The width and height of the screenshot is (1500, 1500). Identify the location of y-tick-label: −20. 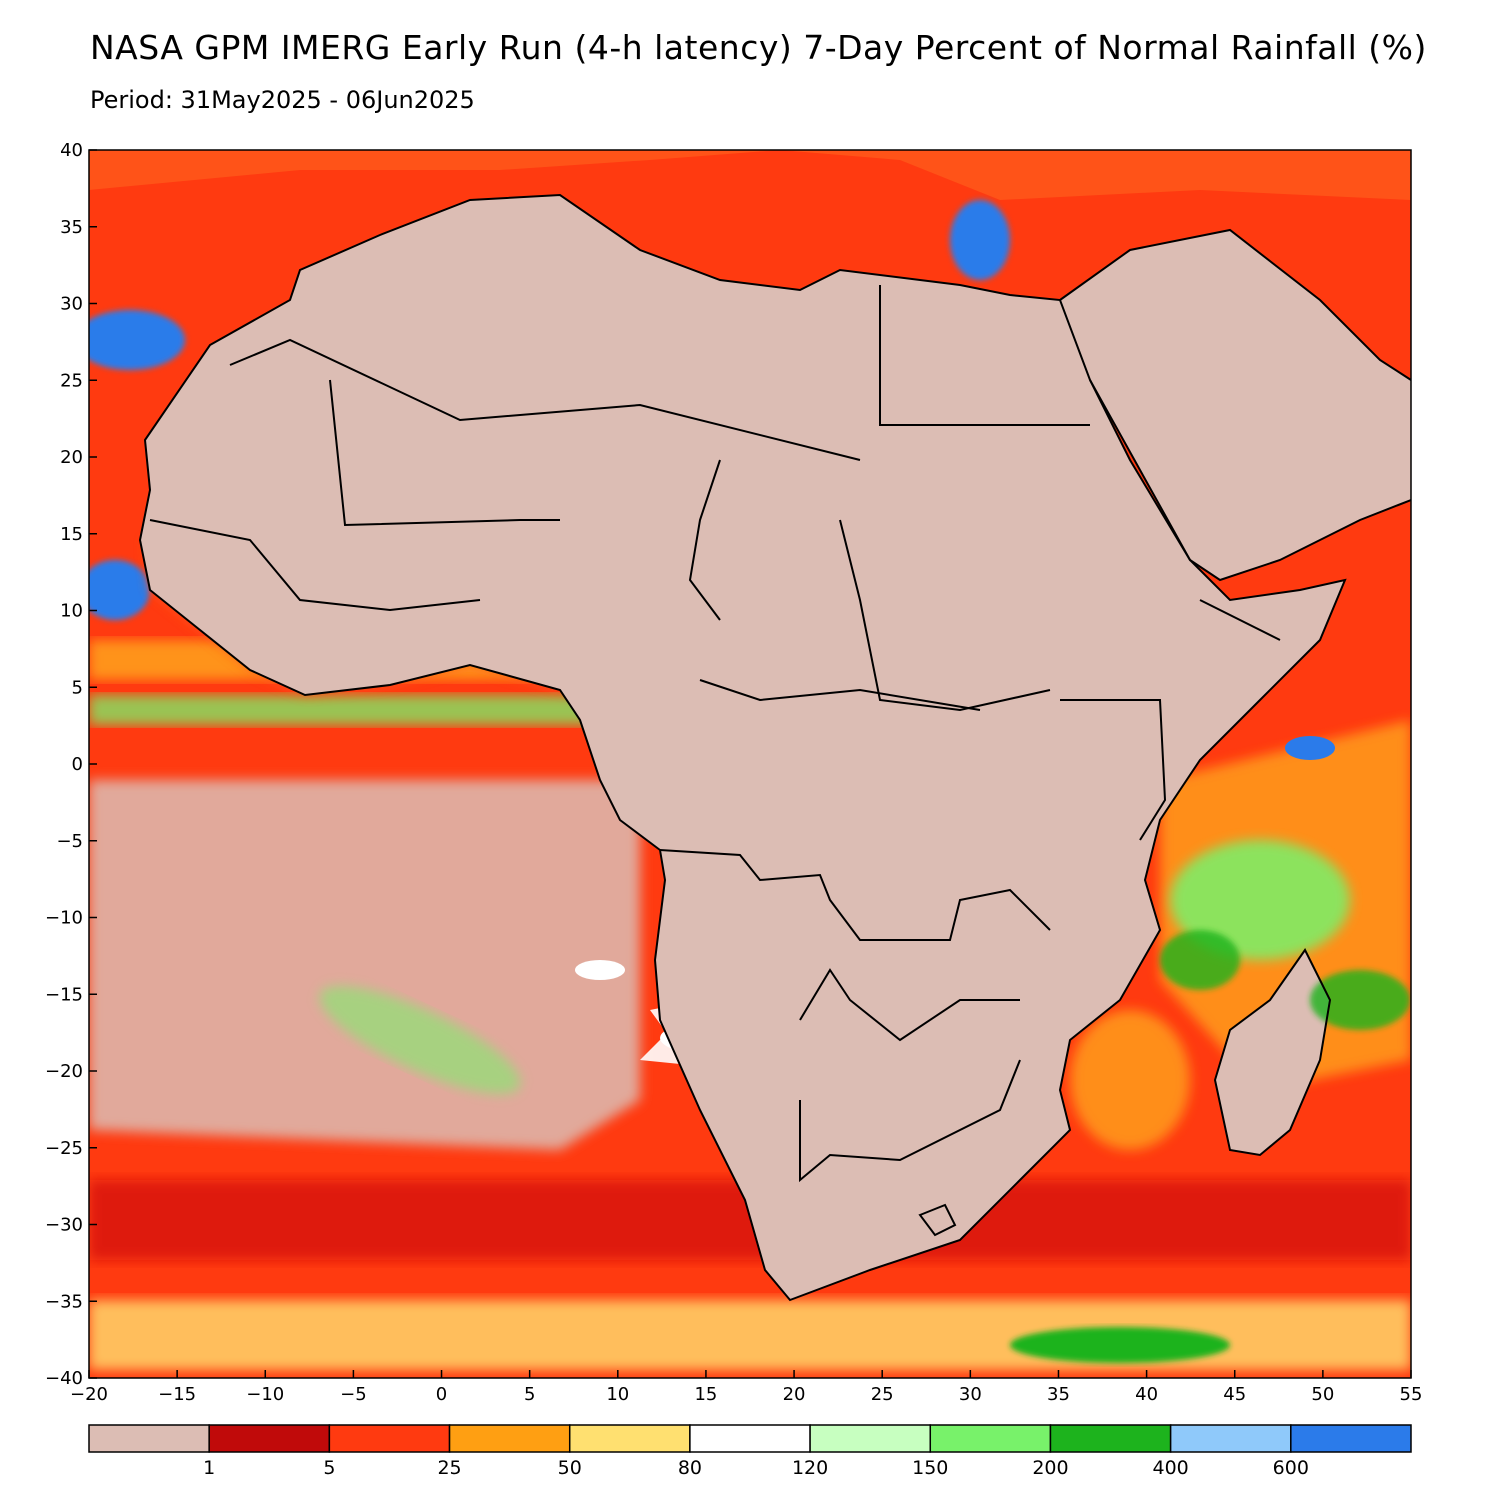
(64, 1071).